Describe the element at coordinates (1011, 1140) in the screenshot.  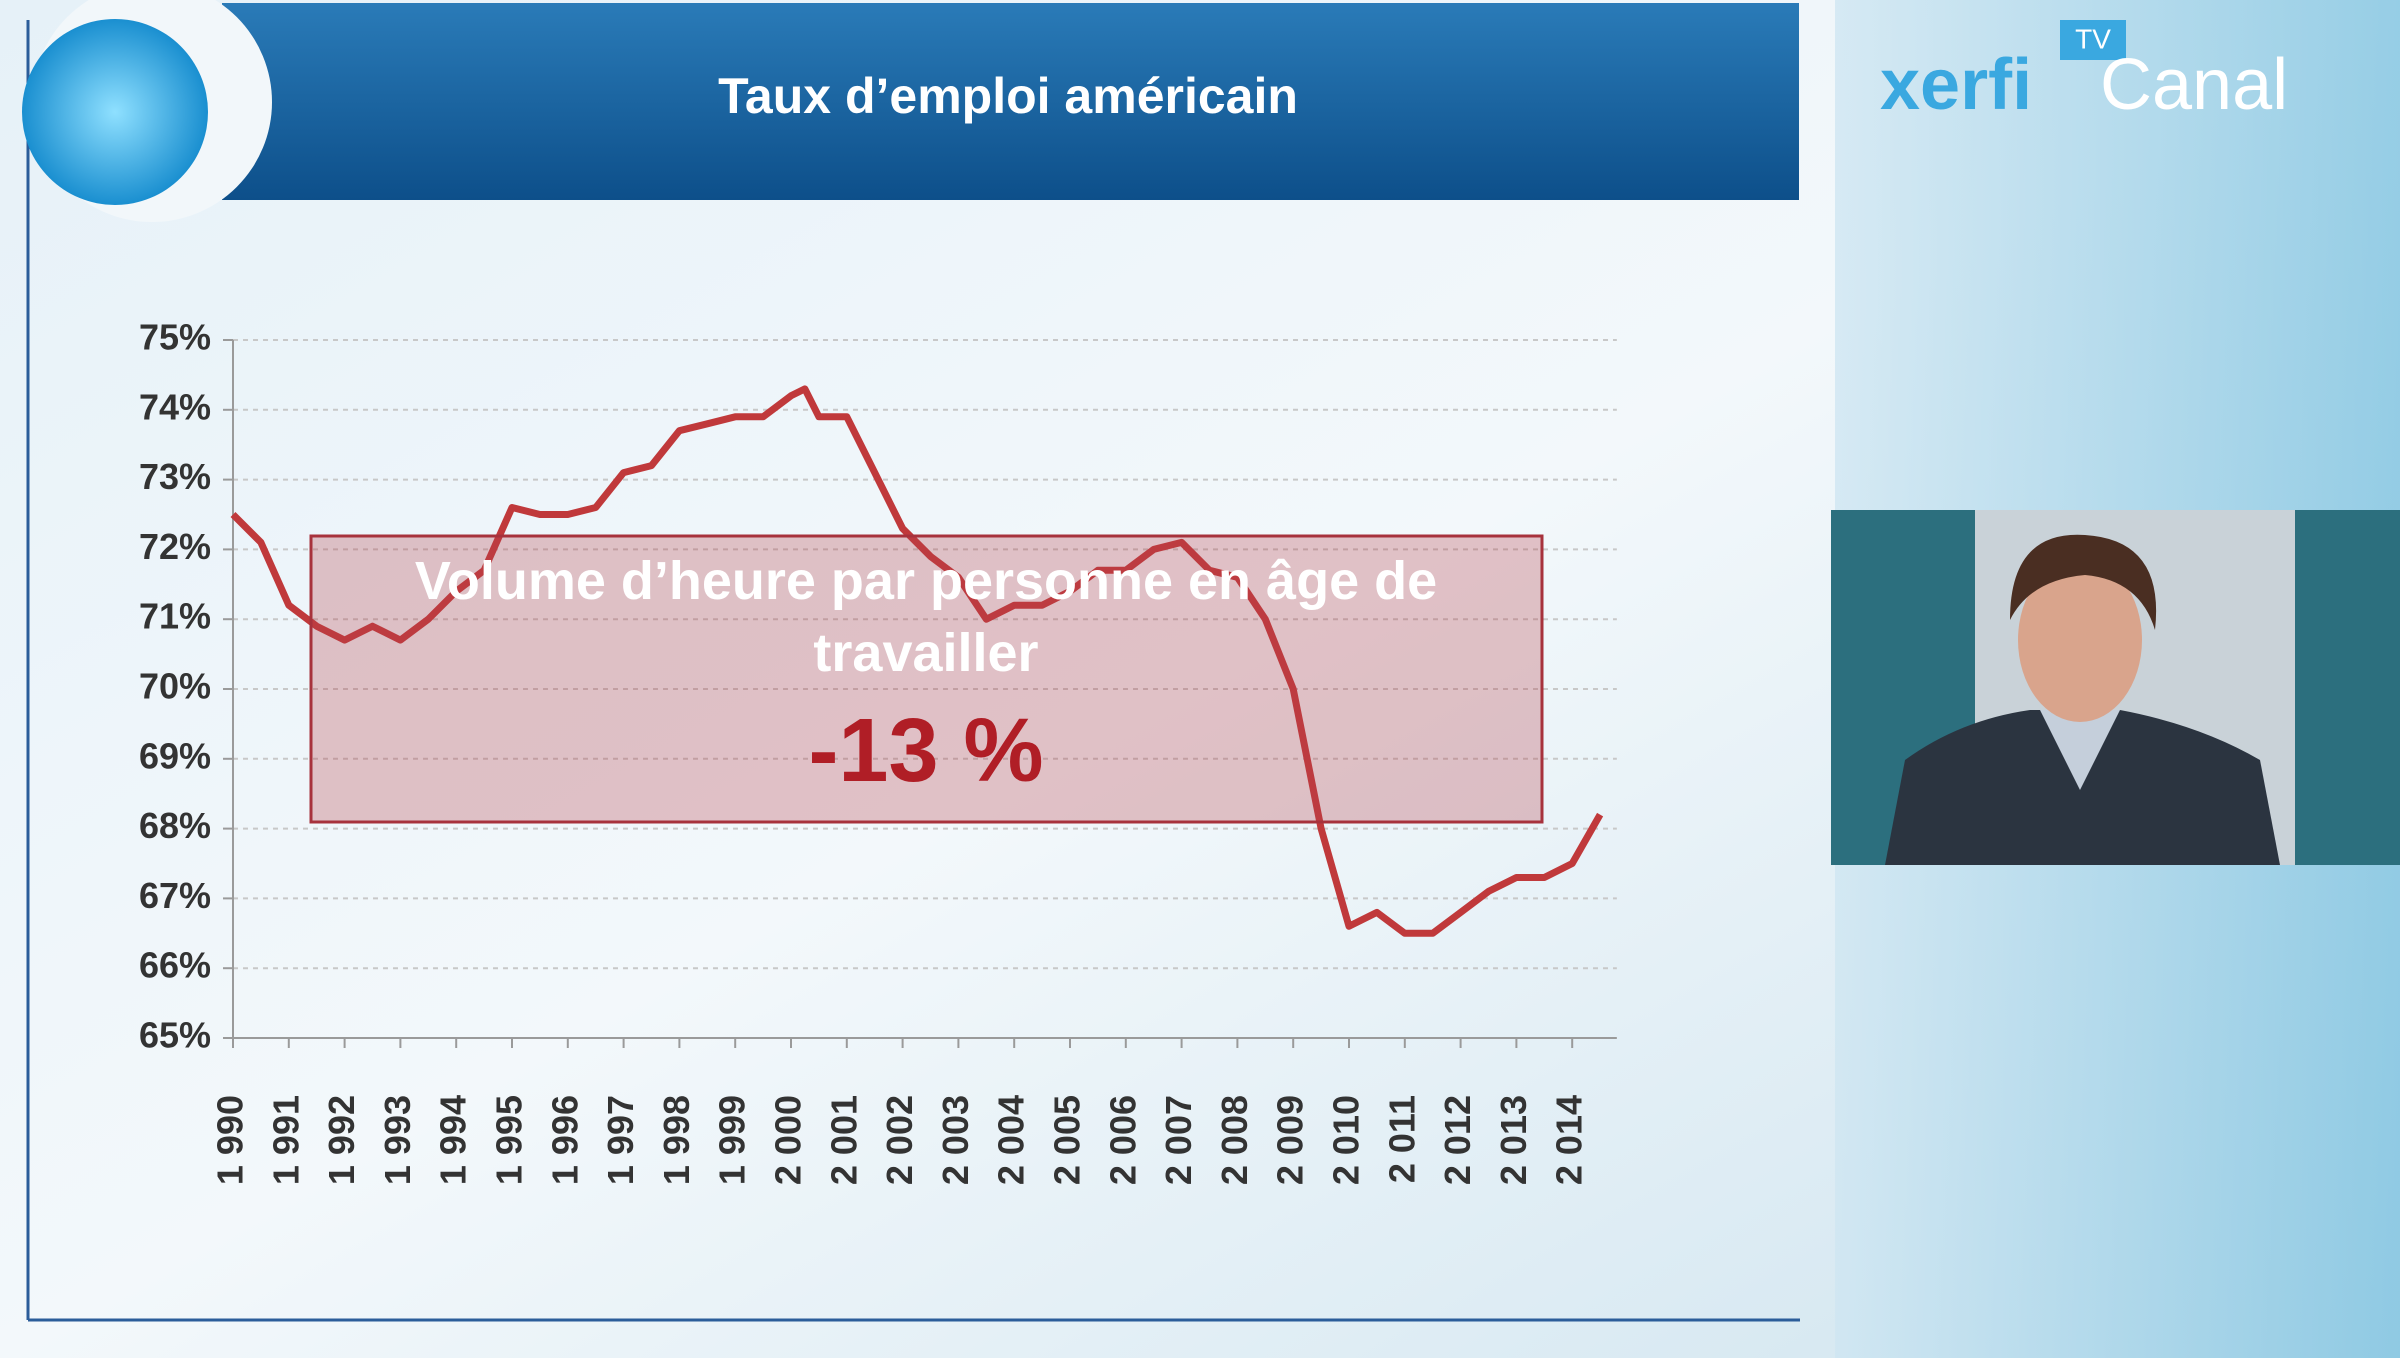
I see `x-tick-label: 2 004` at that location.